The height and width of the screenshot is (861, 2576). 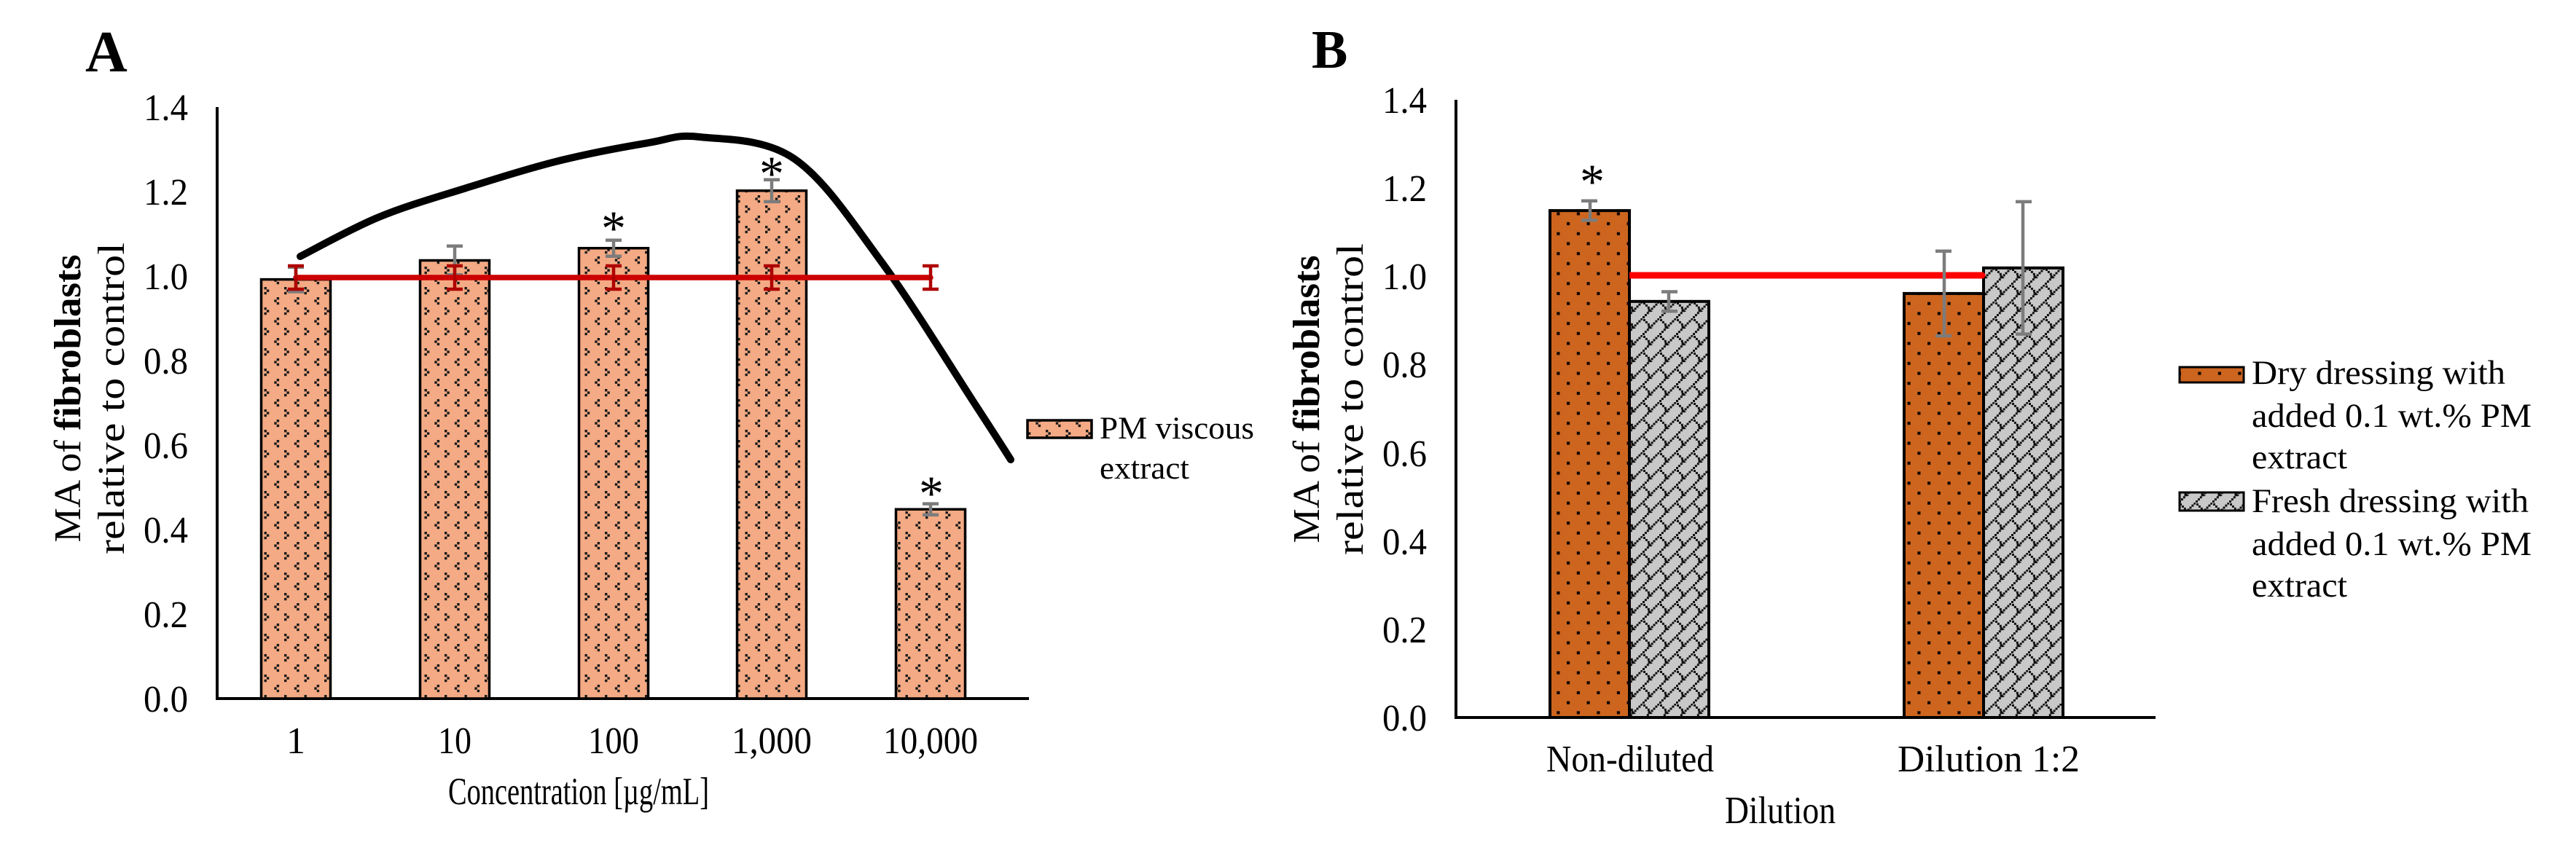 What do you see at coordinates (1329, 50) in the screenshot?
I see `svg-text: B` at bounding box center [1329, 50].